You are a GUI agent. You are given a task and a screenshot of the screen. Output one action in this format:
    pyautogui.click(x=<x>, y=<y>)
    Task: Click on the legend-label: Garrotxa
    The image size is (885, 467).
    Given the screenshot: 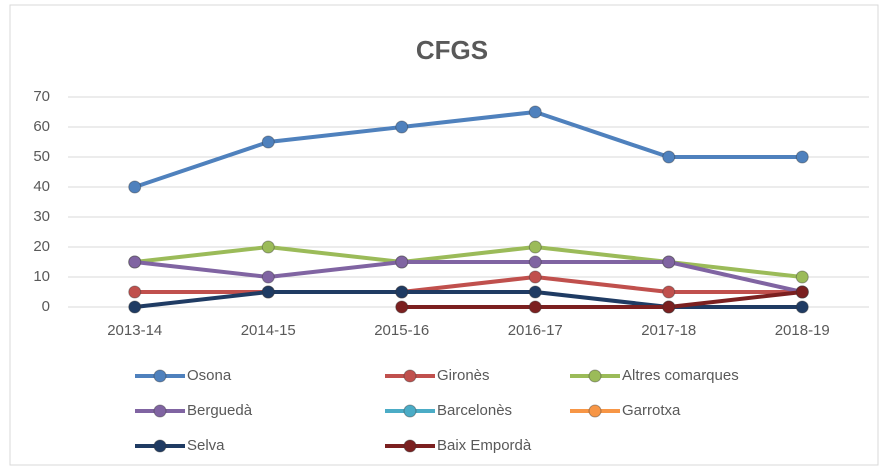 What is the action you would take?
    pyautogui.click(x=651, y=410)
    